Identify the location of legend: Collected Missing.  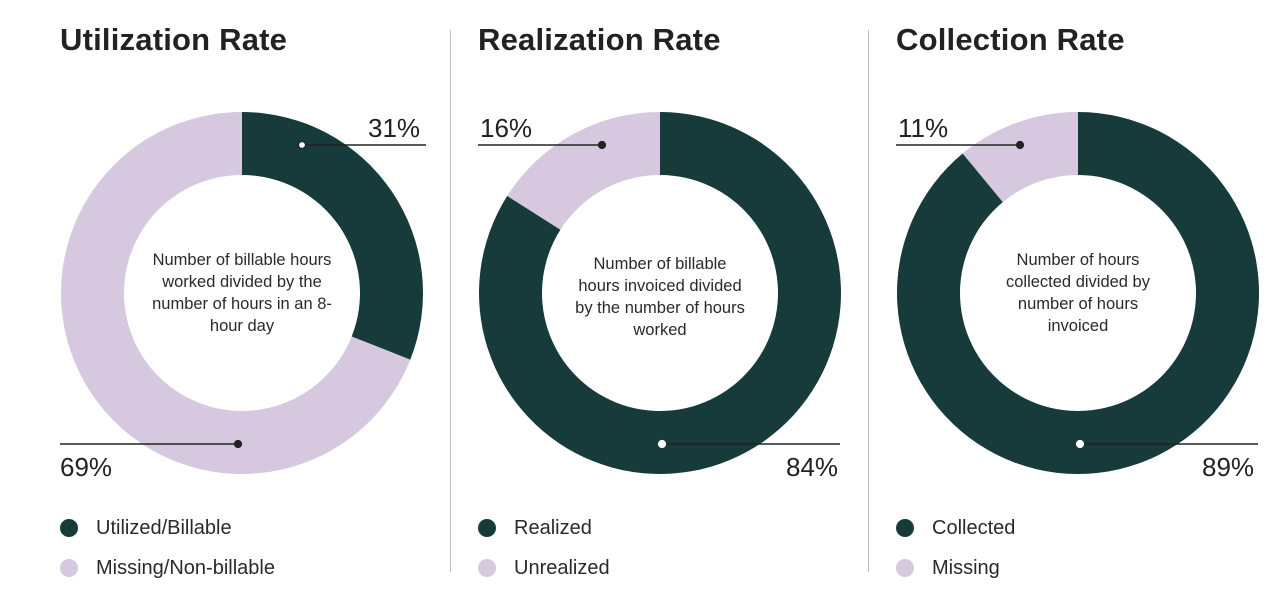
(955, 548).